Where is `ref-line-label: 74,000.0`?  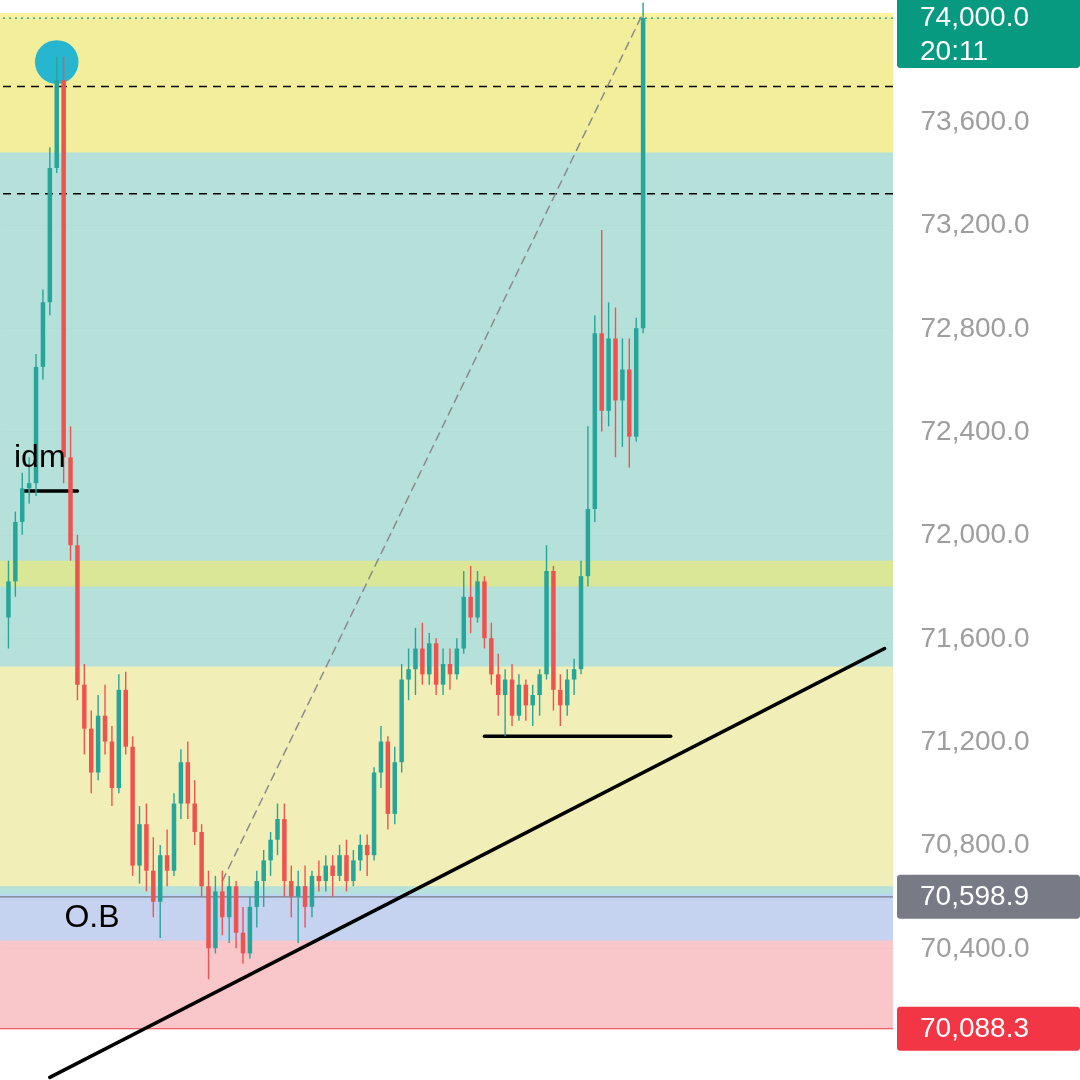
ref-line-label: 74,000.0 is located at coordinates (974, 17).